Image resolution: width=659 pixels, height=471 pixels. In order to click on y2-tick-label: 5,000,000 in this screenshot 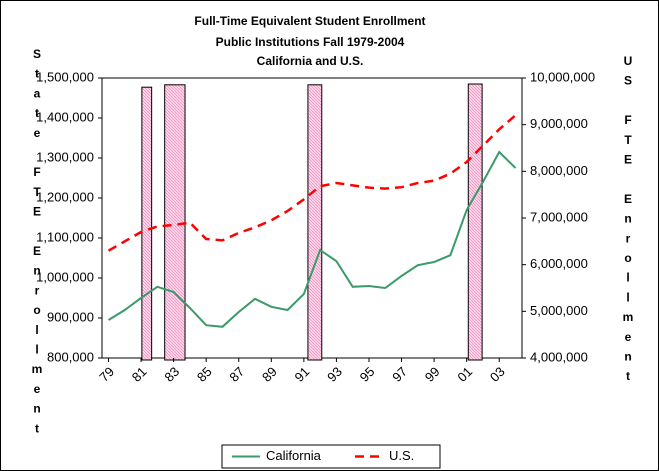, I will do `click(559, 310)`.